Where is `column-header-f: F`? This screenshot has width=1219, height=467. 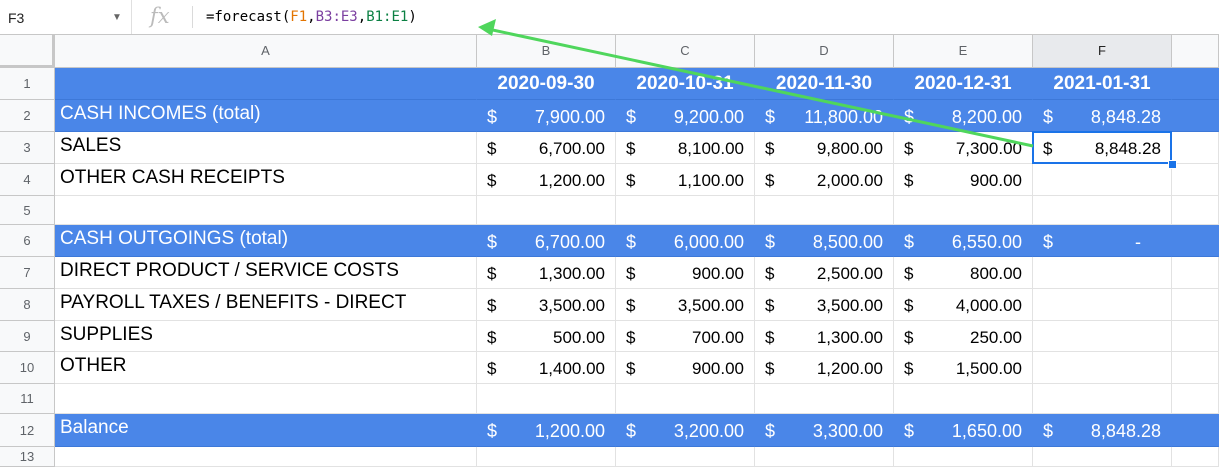 column-header-f: F is located at coordinates (1102, 51).